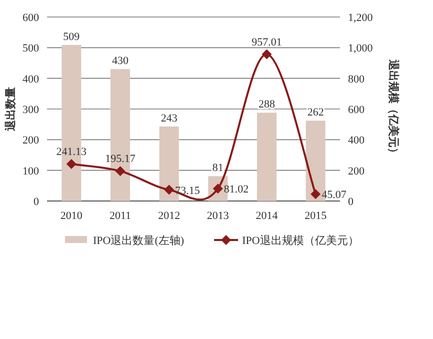  I want to click on data-label: 957.01, so click(267, 42).